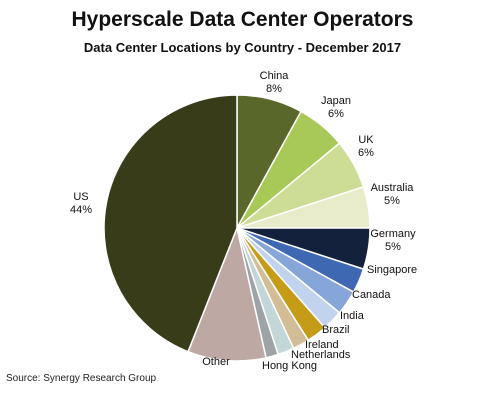 The width and height of the screenshot is (485, 401). Describe the element at coordinates (80, 197) in the screenshot. I see `slice-label-us: US` at that location.